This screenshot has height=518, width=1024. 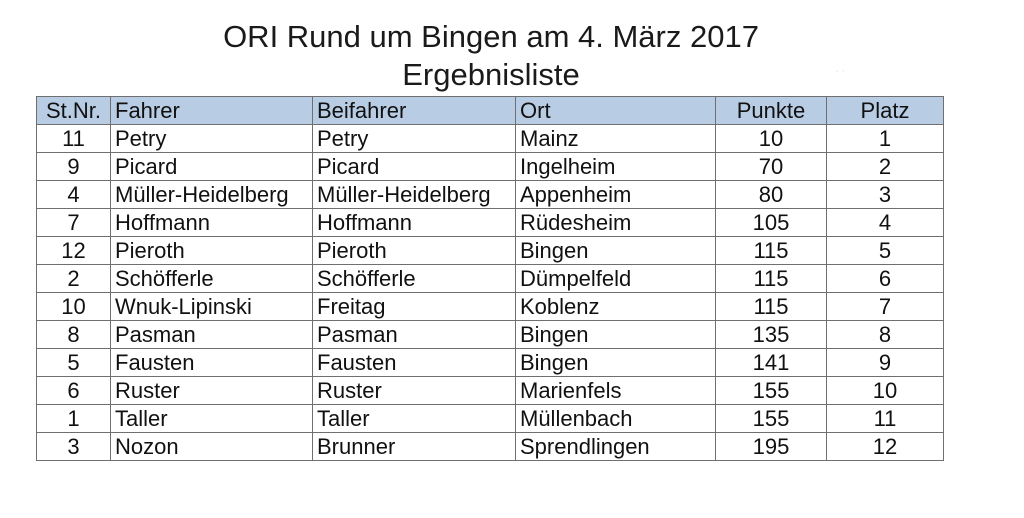 What do you see at coordinates (414, 278) in the screenshot?
I see `cell-beifahrer: Schöfferle` at bounding box center [414, 278].